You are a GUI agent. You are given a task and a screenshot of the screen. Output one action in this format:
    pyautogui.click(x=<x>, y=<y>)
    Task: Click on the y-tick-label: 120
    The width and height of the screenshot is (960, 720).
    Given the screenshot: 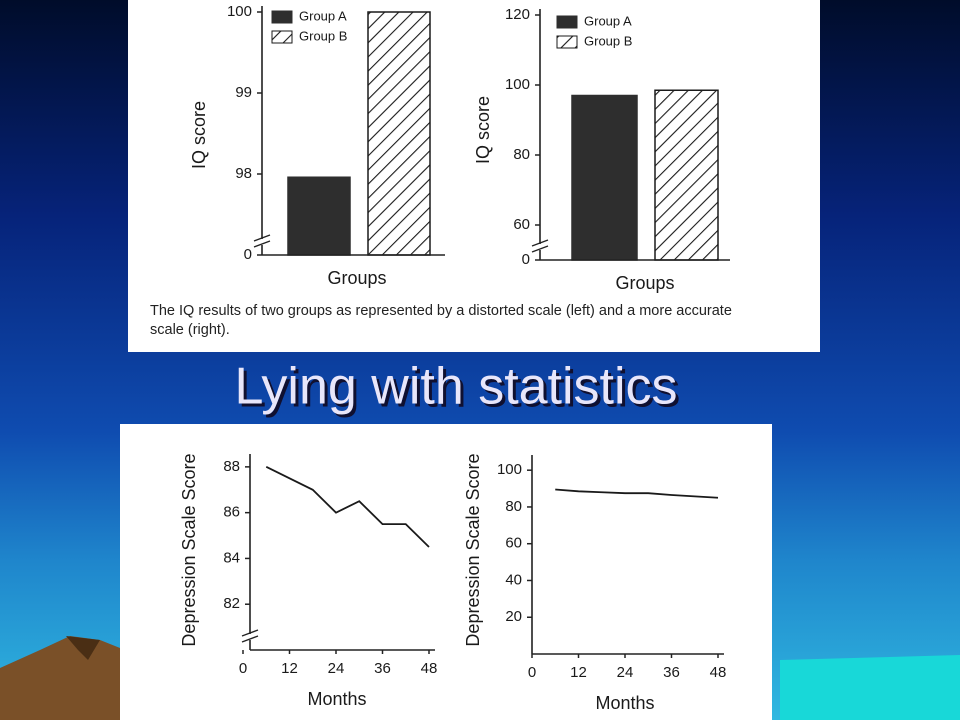 What is the action you would take?
    pyautogui.click(x=517, y=14)
    